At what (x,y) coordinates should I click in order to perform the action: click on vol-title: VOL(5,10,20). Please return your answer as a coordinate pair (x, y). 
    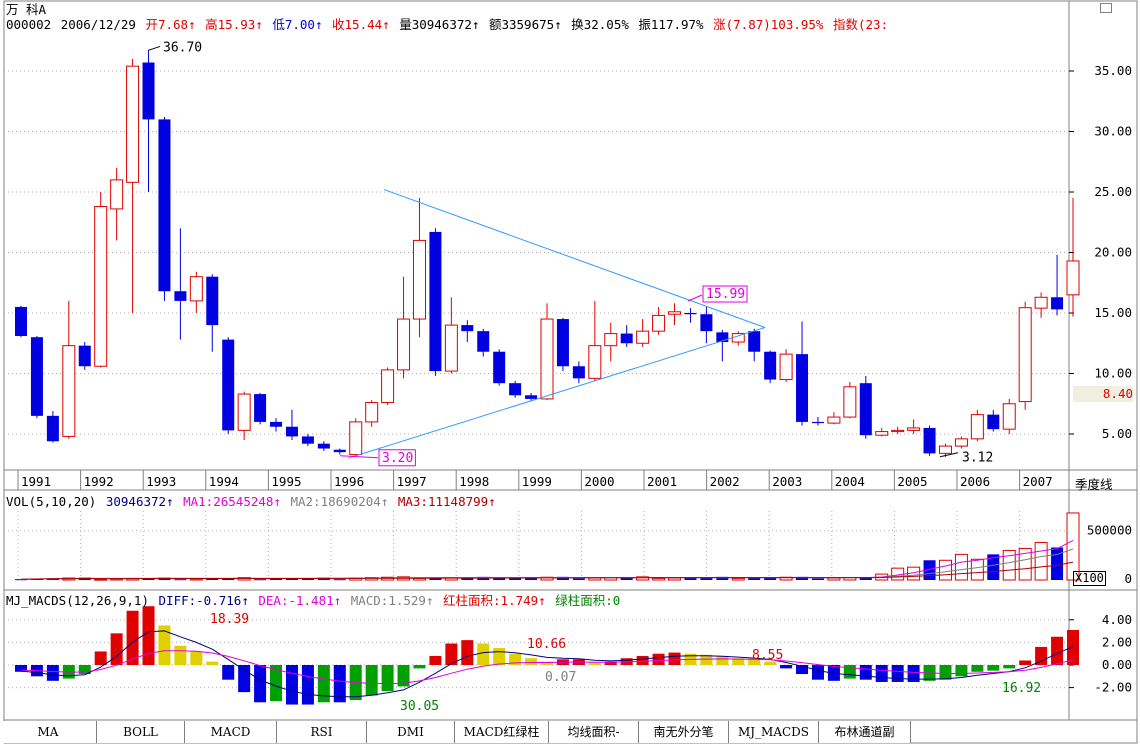
    Looking at the image, I should click on (51, 501).